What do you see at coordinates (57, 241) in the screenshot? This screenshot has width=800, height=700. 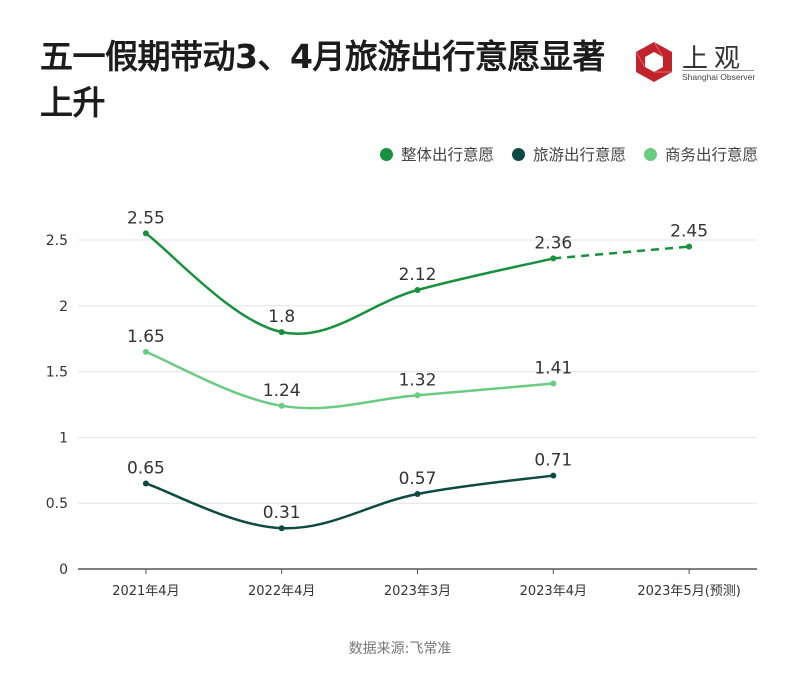 I see `y-tick-label: 2.5` at bounding box center [57, 241].